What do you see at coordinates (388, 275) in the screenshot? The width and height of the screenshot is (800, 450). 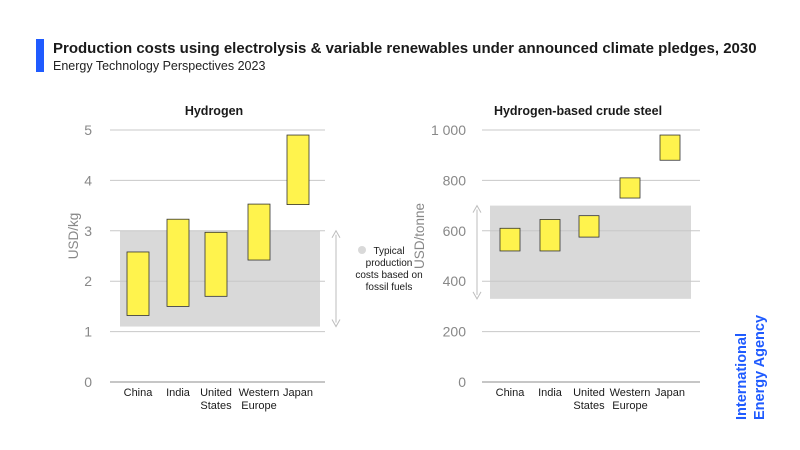 I see `legend-label: costs based on` at bounding box center [388, 275].